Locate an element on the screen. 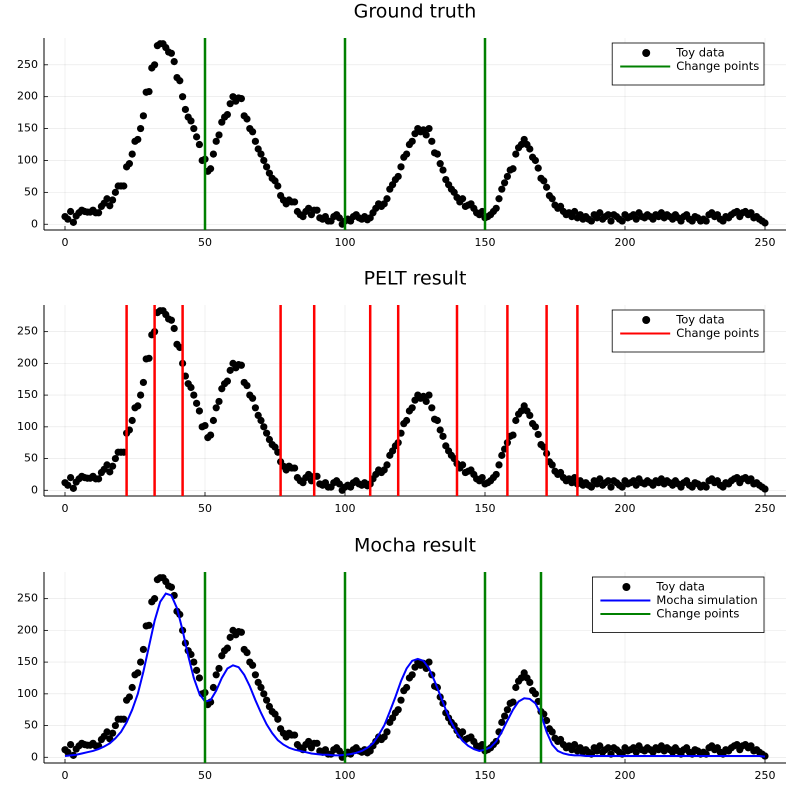  chart-title: Mocha result is located at coordinates (415, 546).